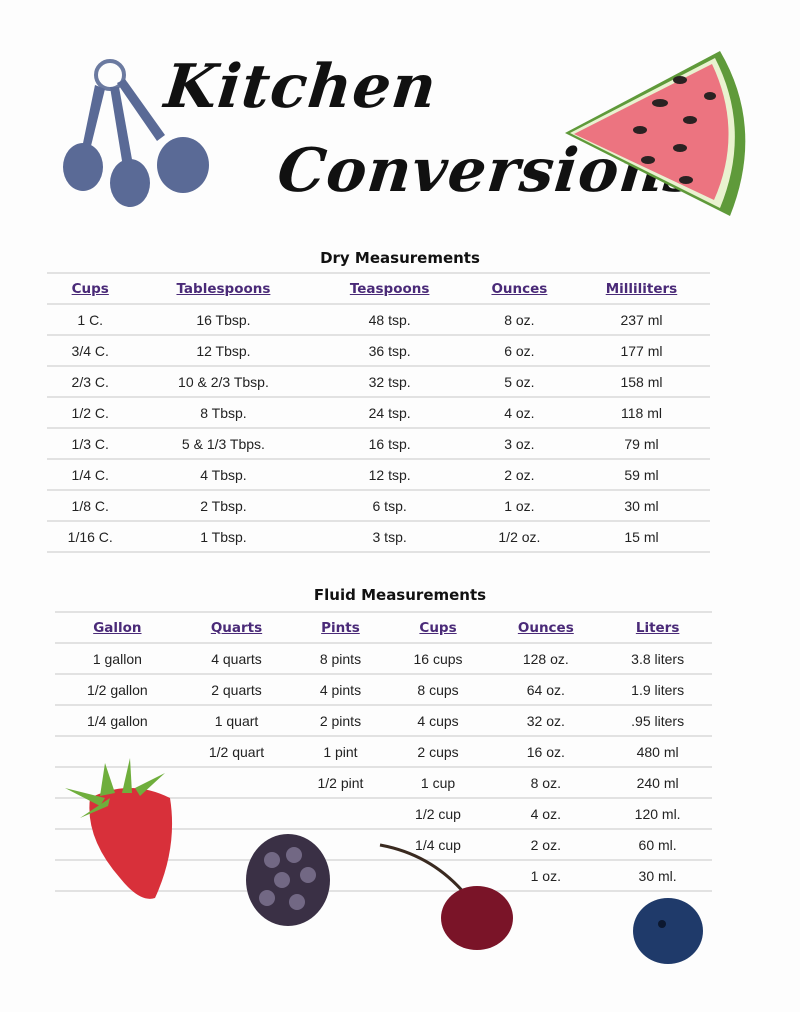 The width and height of the screenshot is (800, 1012). I want to click on table-row: 1/2 pint 1 cup 8 oz. 240 ml, so click(383, 783).